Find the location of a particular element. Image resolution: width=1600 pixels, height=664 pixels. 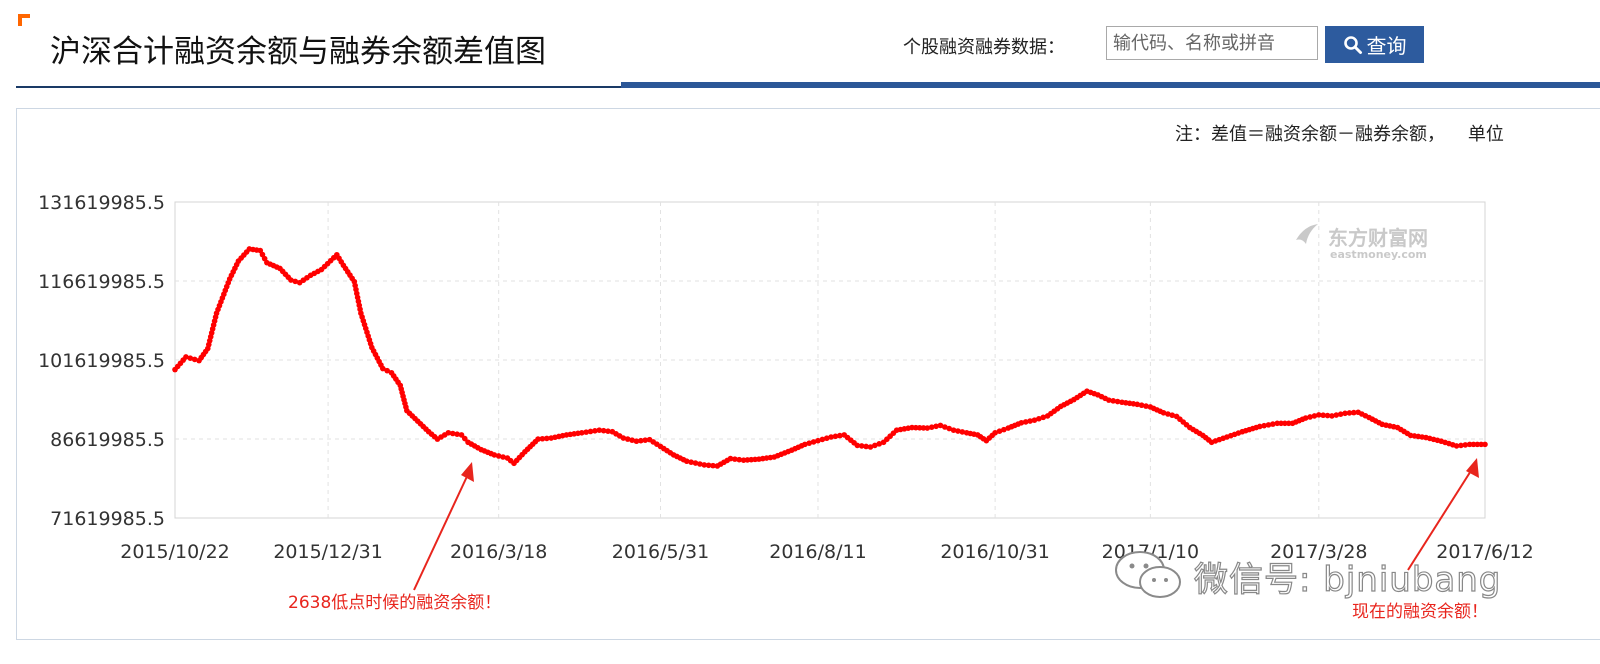

header-bar is located at coordinates (1110, 85).